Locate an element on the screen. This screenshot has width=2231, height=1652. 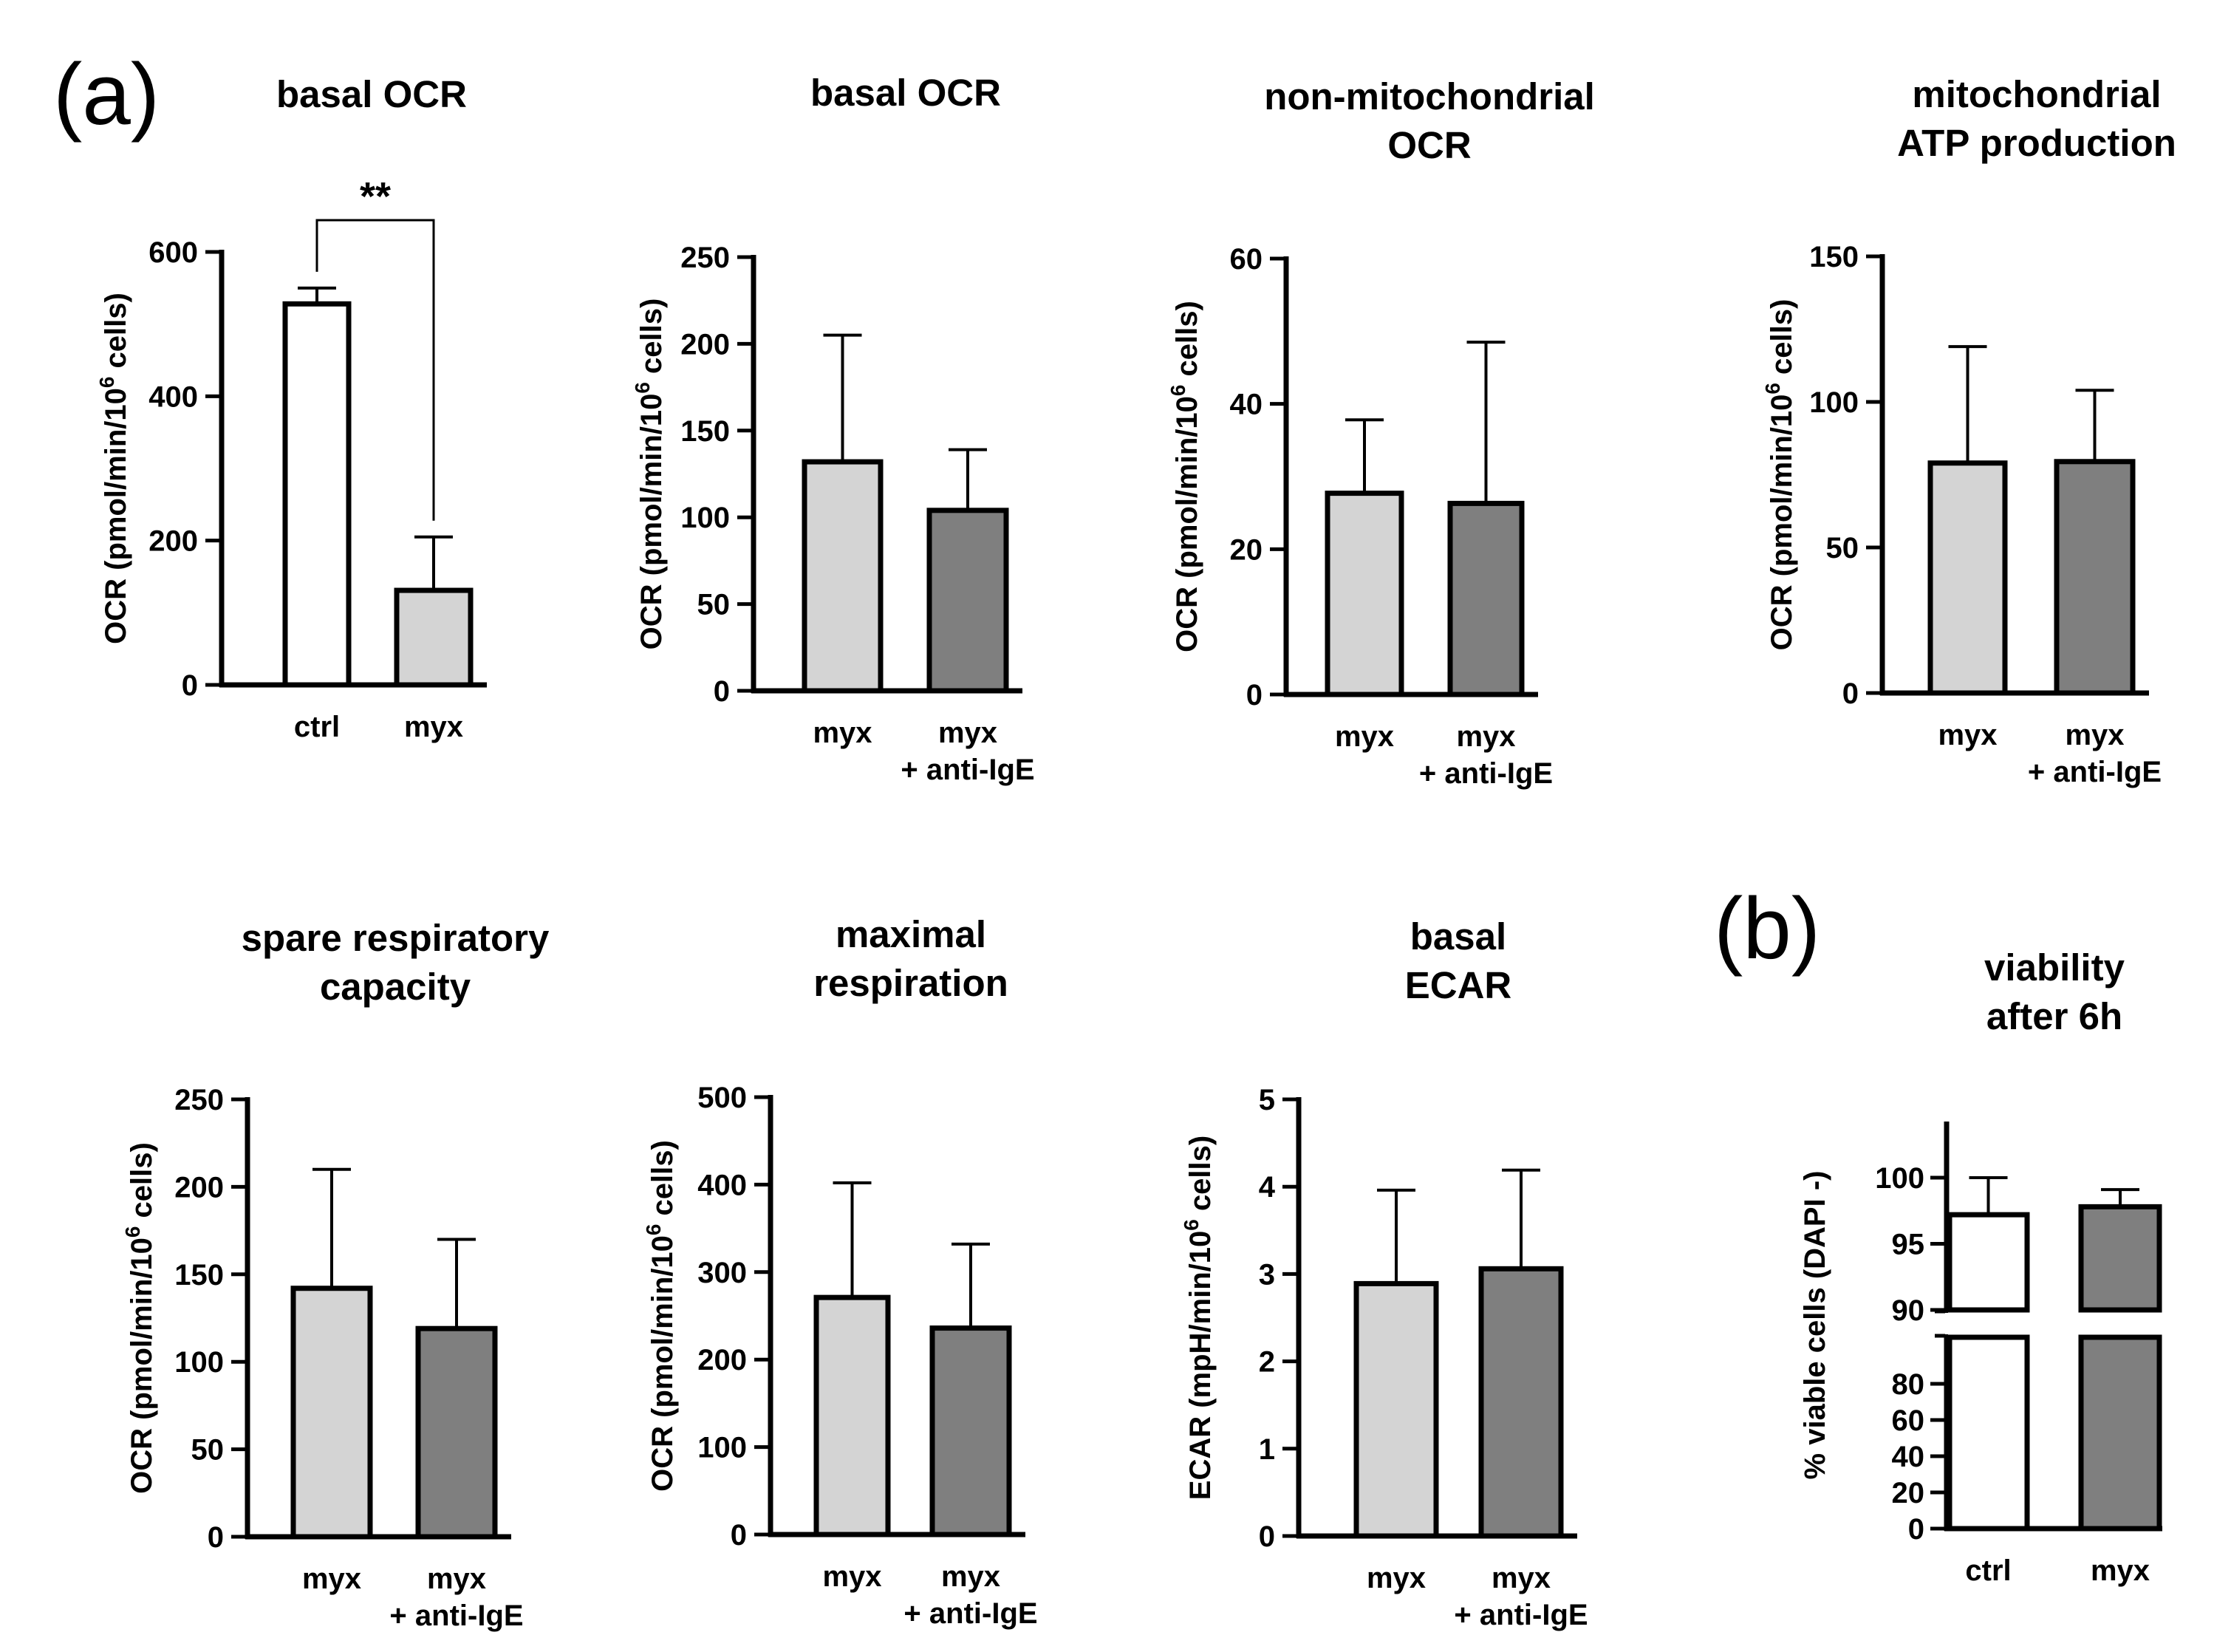
non-mito-ocr-ylabel: OCR (pmol/min/106 cells) is located at coordinates (1184, 476).